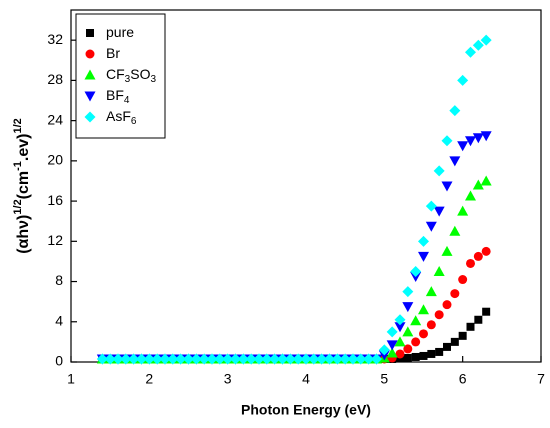 This screenshot has height=428, width=550. I want to click on y-label-part: (αhν), so click(23, 234).